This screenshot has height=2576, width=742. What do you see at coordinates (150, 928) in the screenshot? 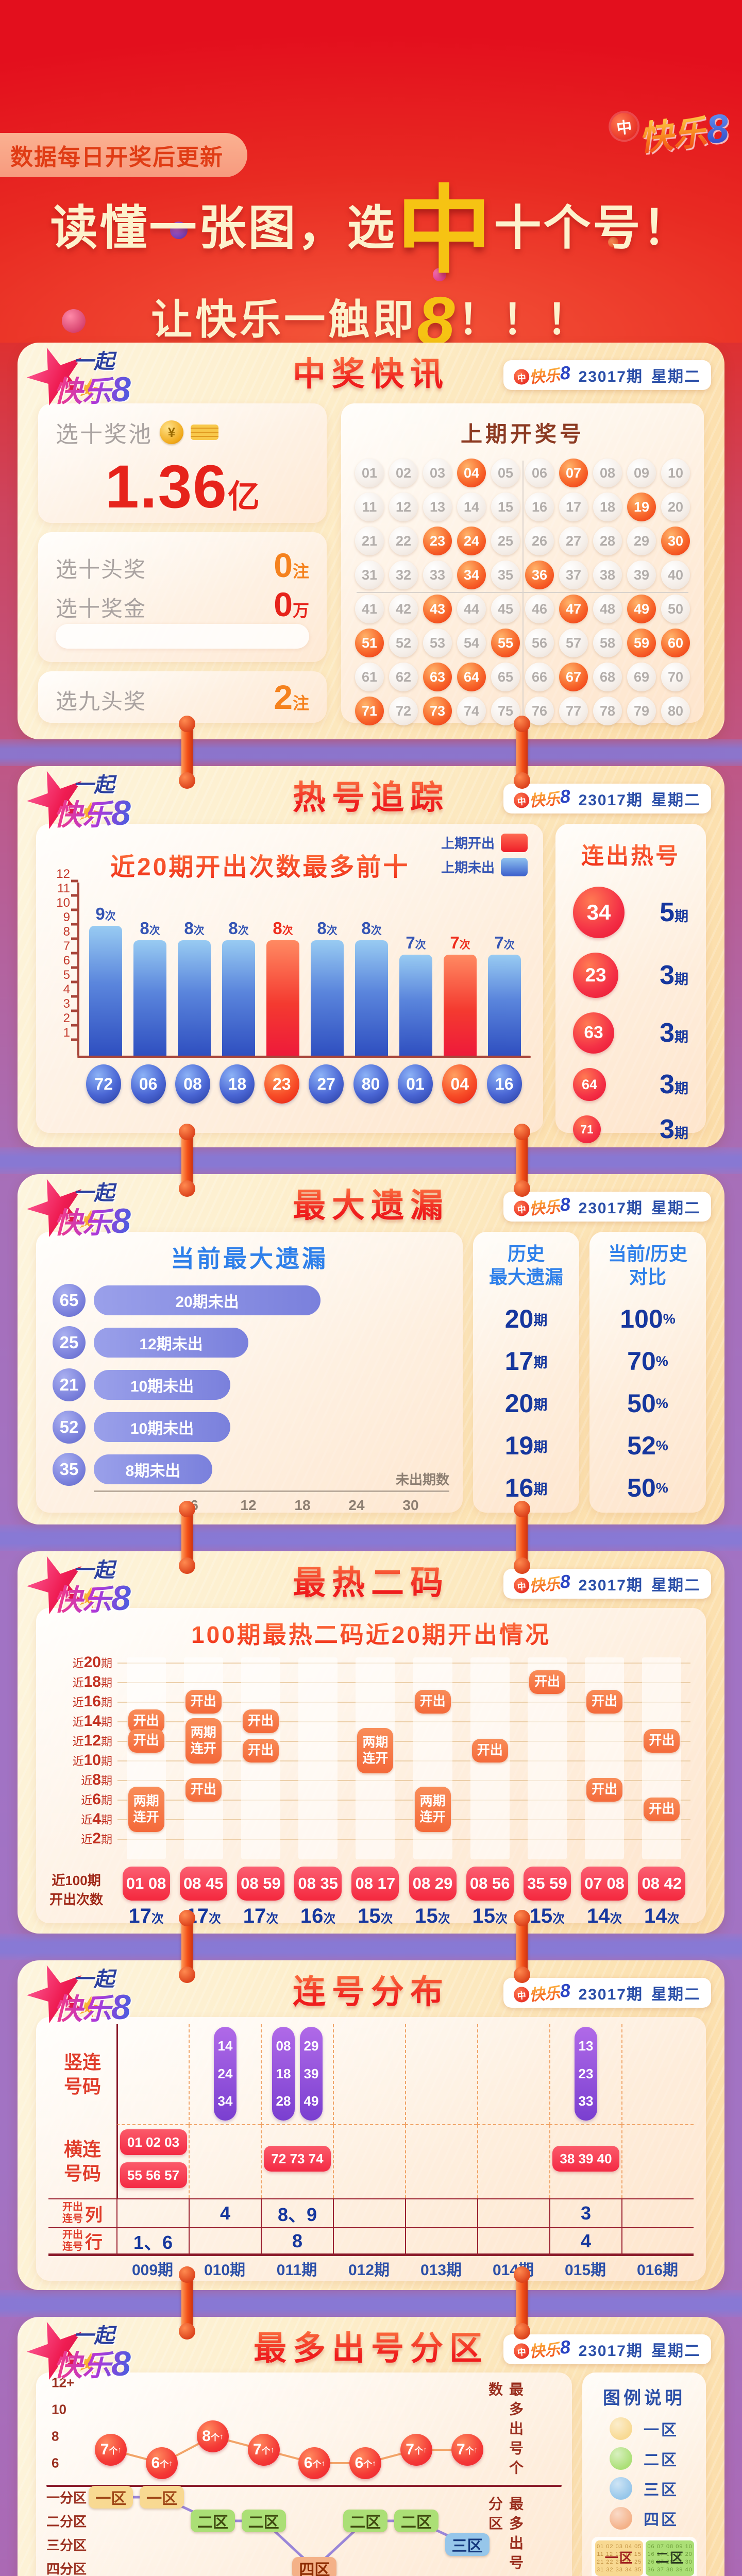
I see `bar-value: 8次` at bounding box center [150, 928].